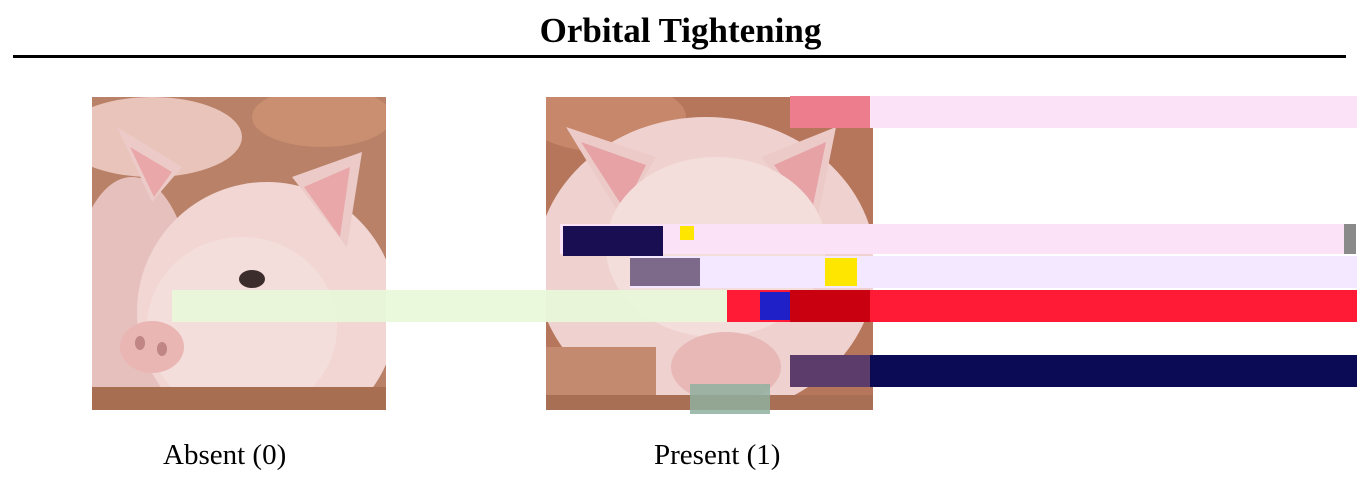 The image size is (1361, 477). What do you see at coordinates (830, 306) in the screenshot?
I see `glitch-block-darkred` at bounding box center [830, 306].